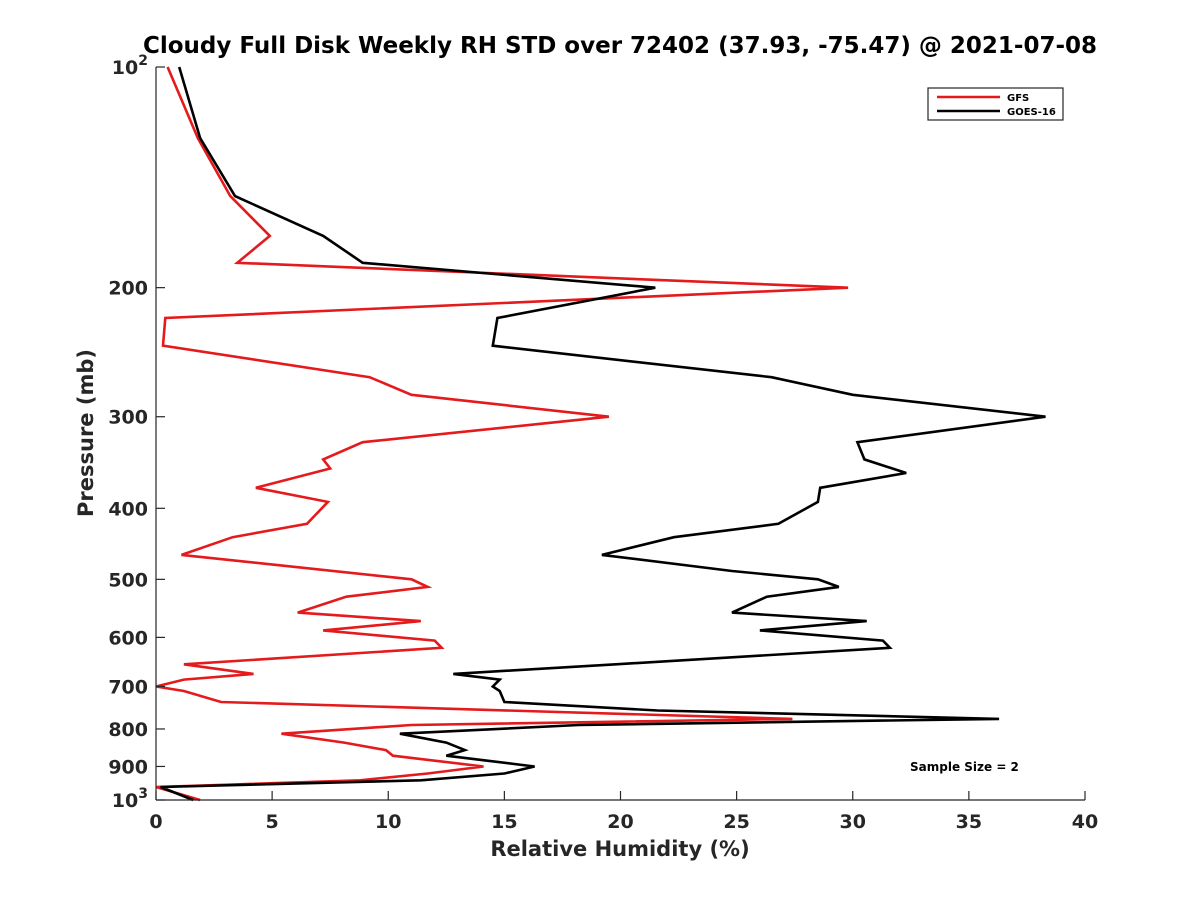  Describe the element at coordinates (620, 822) in the screenshot. I see `x-tick-label: 20` at that location.